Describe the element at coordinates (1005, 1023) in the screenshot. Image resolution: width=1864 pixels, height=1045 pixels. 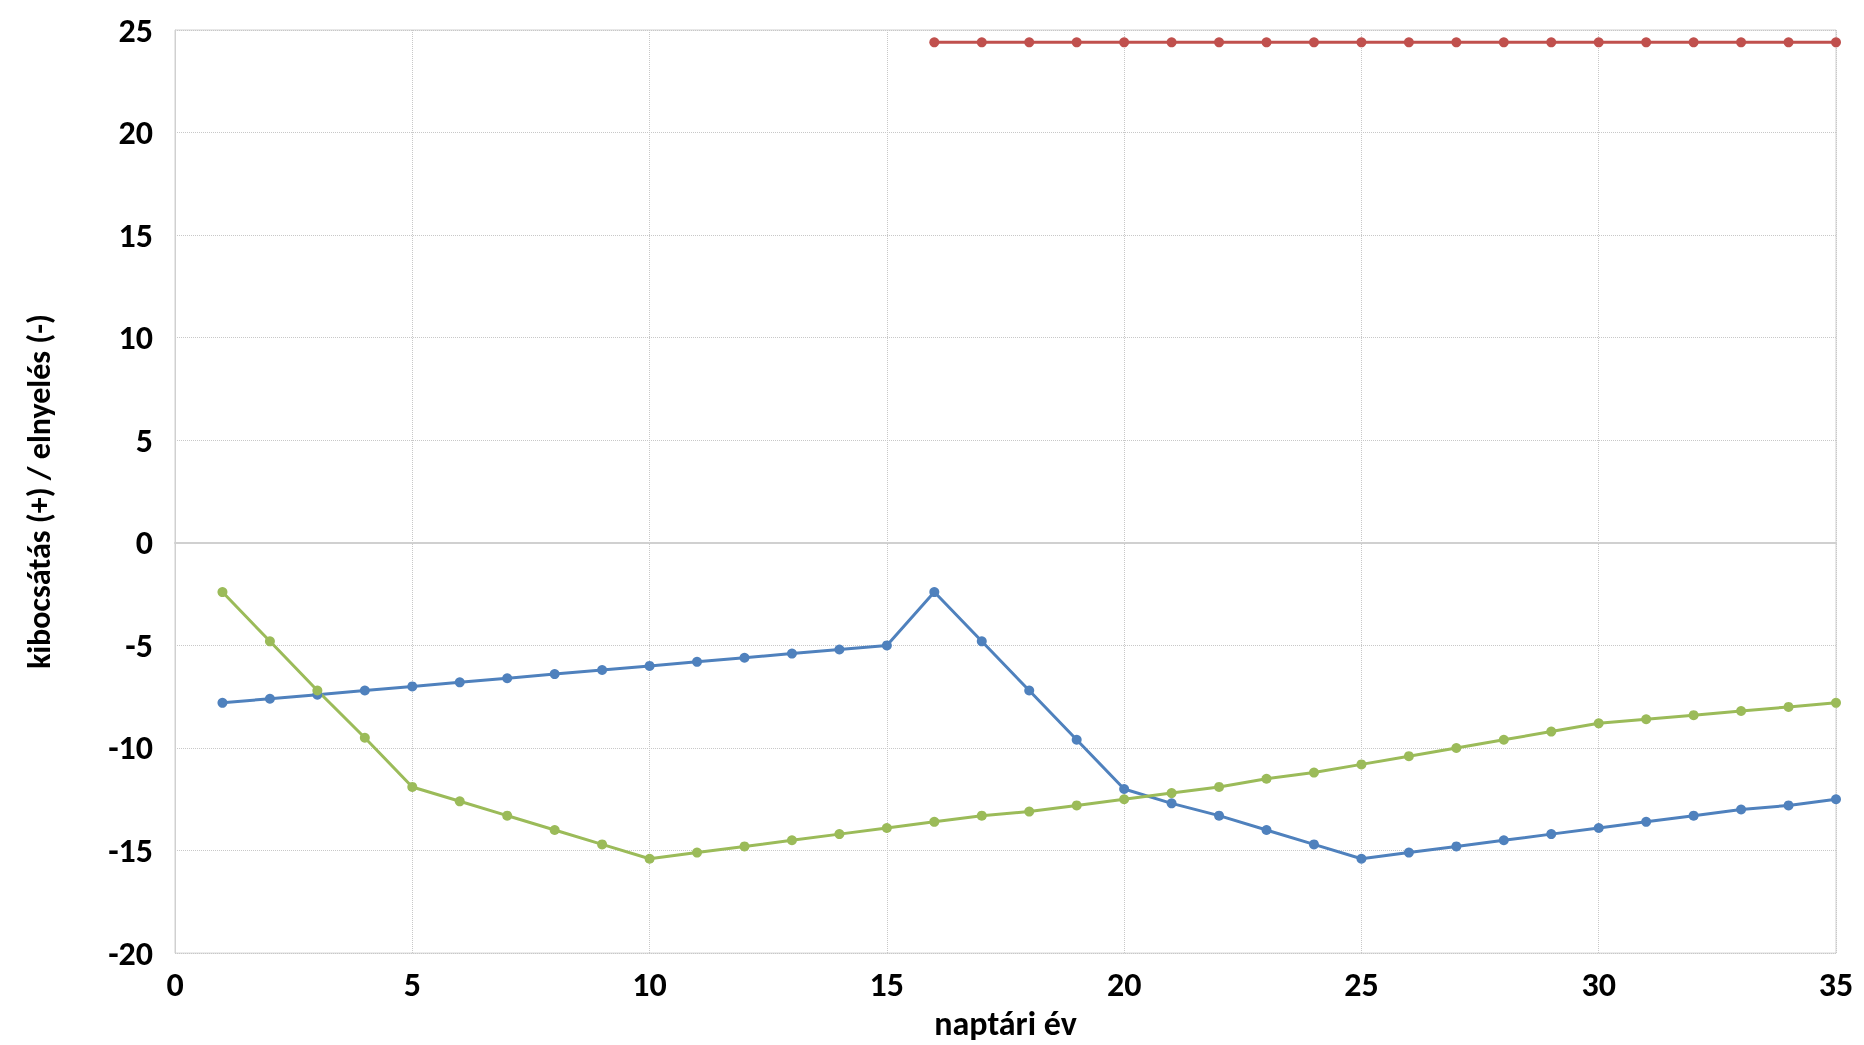
I see `x-axis-title: naptári év` at that location.